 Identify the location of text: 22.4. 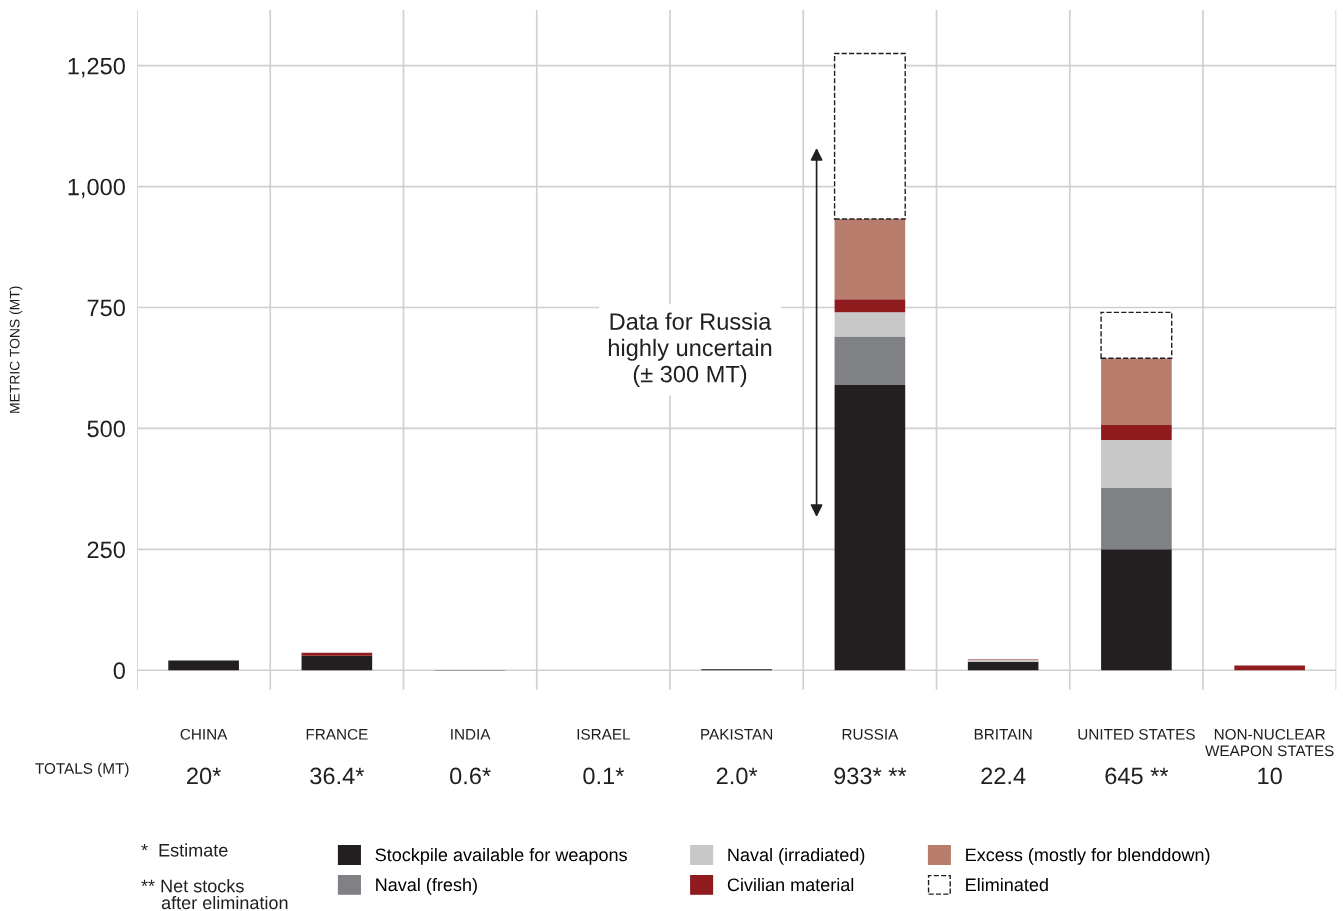
(1003, 776).